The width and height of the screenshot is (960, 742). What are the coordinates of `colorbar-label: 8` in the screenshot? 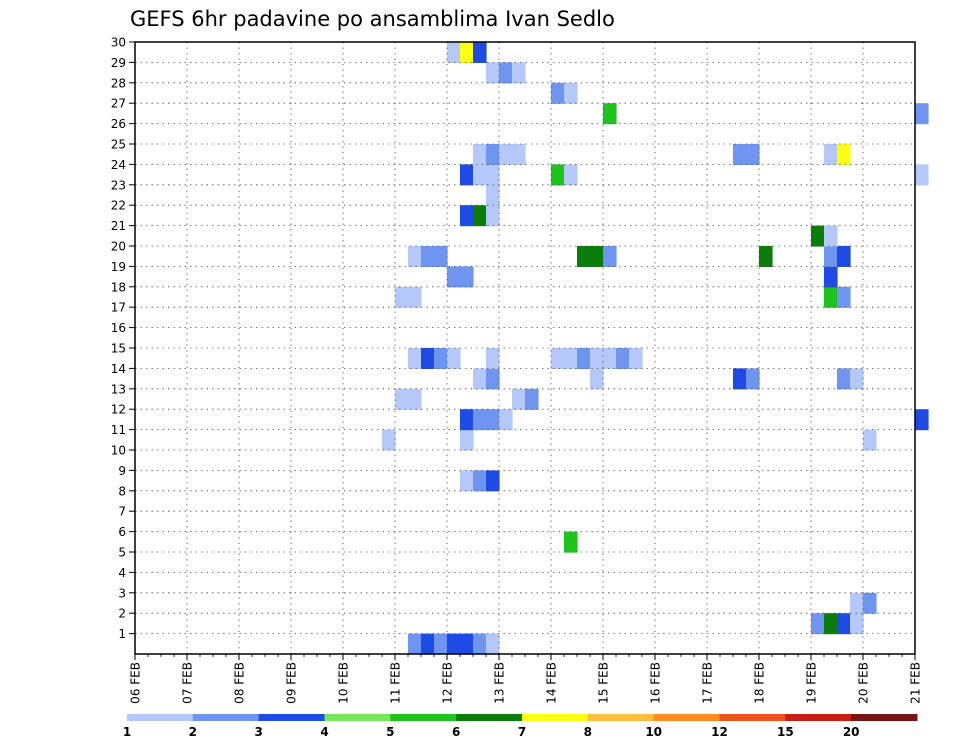 It's located at (588, 732).